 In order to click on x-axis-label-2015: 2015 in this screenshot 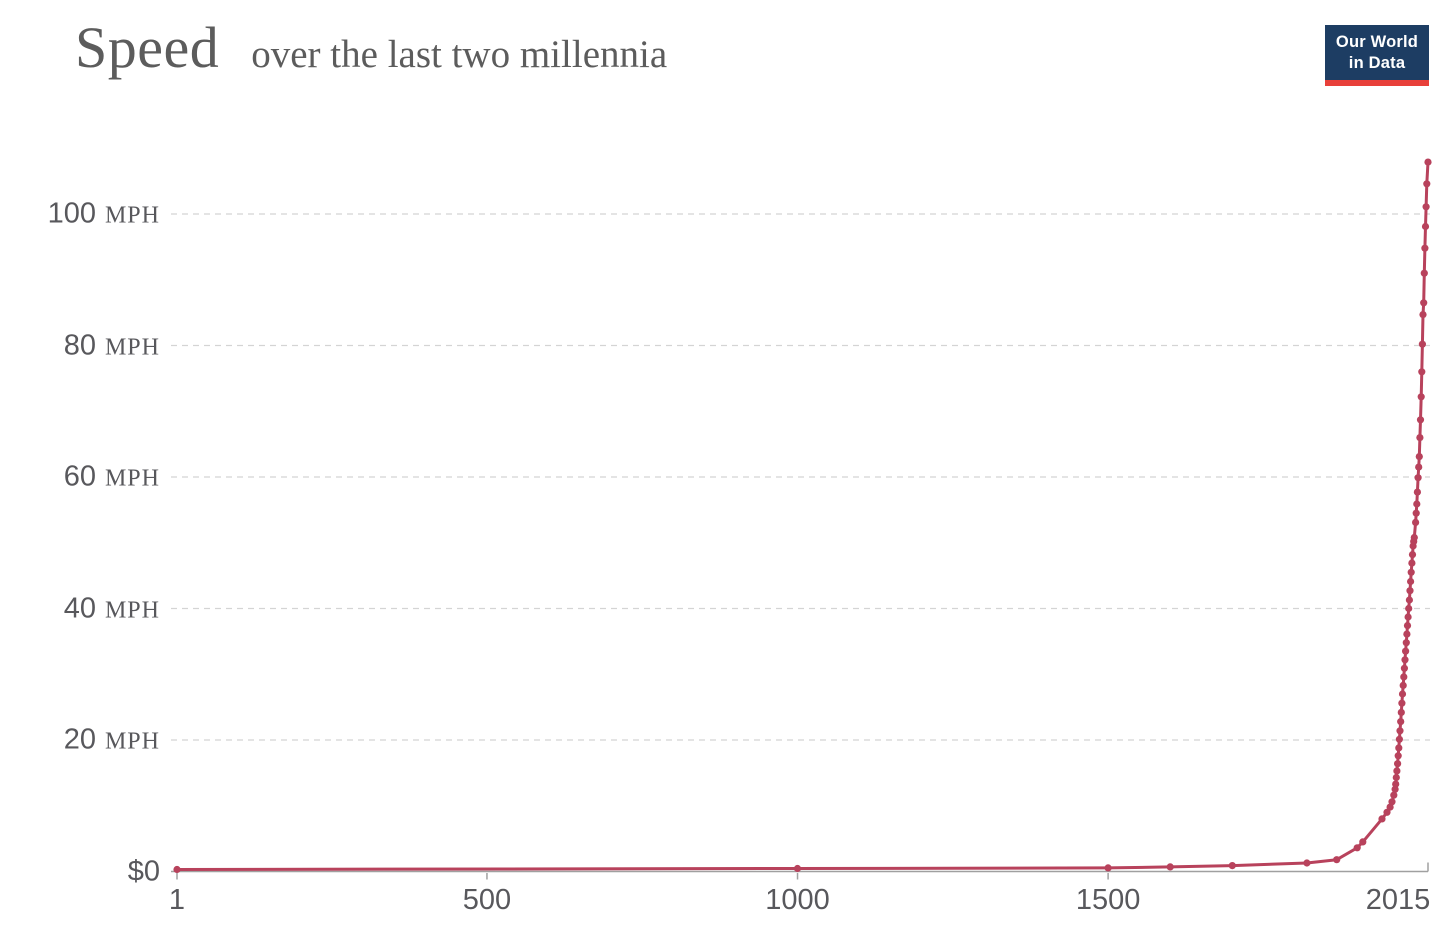, I will do `click(1398, 900)`.